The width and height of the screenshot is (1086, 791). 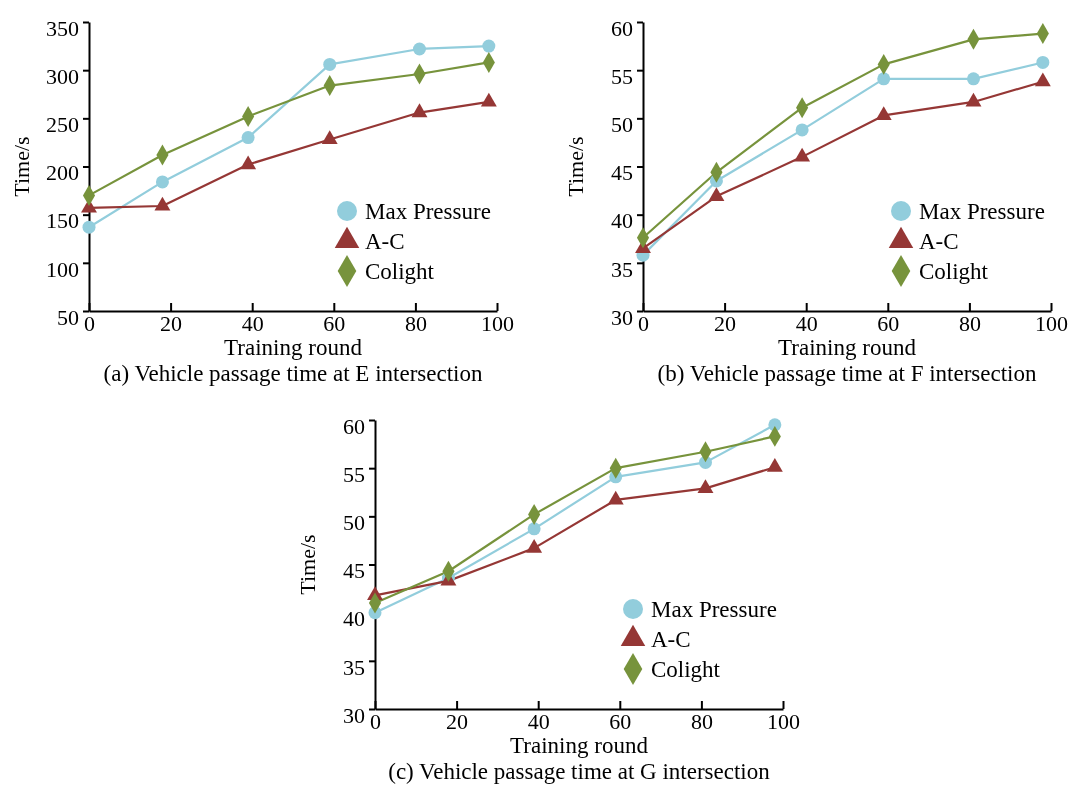 What do you see at coordinates (62, 125) in the screenshot?
I see `y-tick-label: 250` at bounding box center [62, 125].